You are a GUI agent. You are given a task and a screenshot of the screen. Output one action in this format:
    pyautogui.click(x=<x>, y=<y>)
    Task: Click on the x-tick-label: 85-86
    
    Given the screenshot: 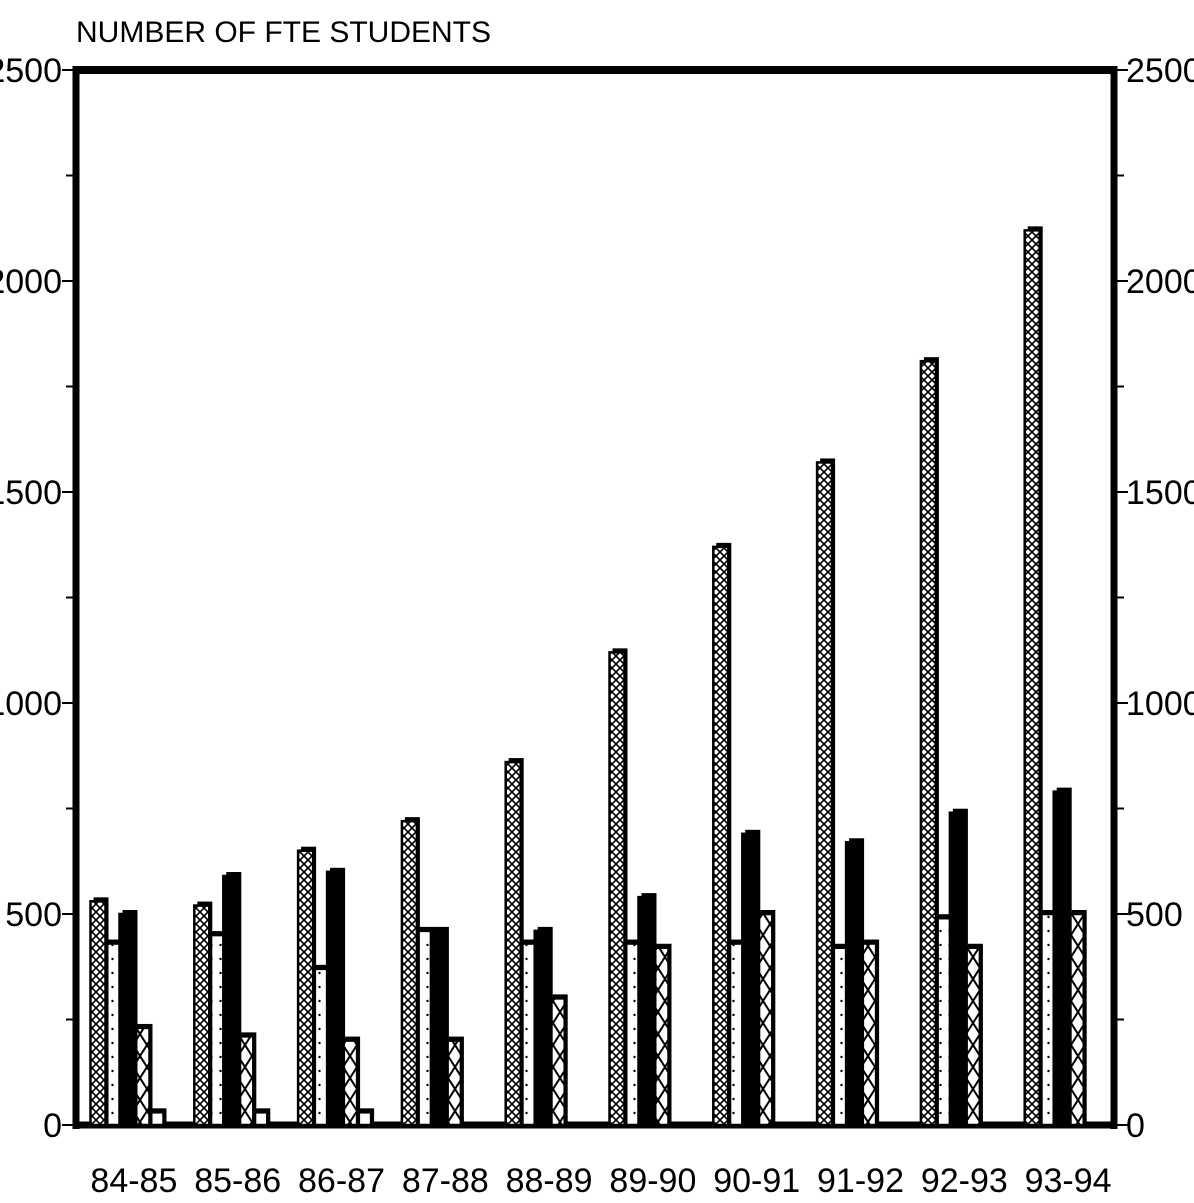 What is the action you would take?
    pyautogui.click(x=237, y=1181)
    